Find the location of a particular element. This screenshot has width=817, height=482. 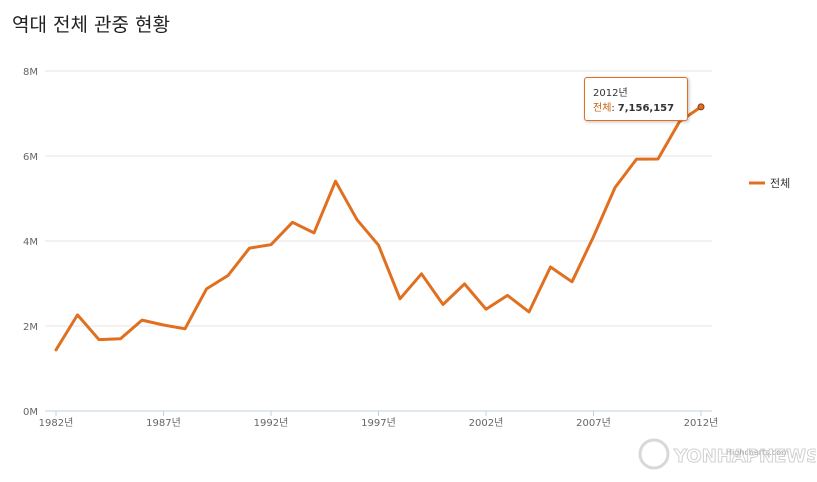

highcharts-credit: Highcharts.com is located at coordinates (757, 452).